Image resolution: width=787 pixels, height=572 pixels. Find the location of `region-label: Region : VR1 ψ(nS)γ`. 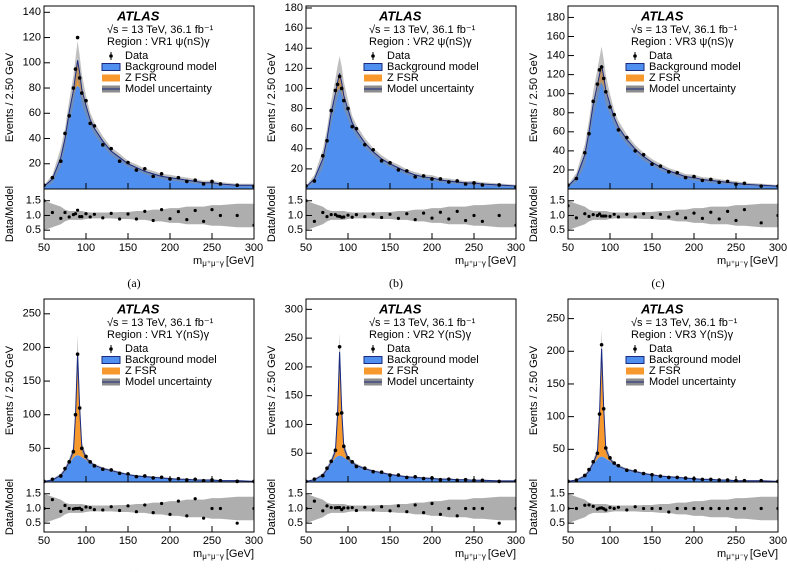

region-label: Region : VR1 ψ(nS)γ is located at coordinates (158, 42).